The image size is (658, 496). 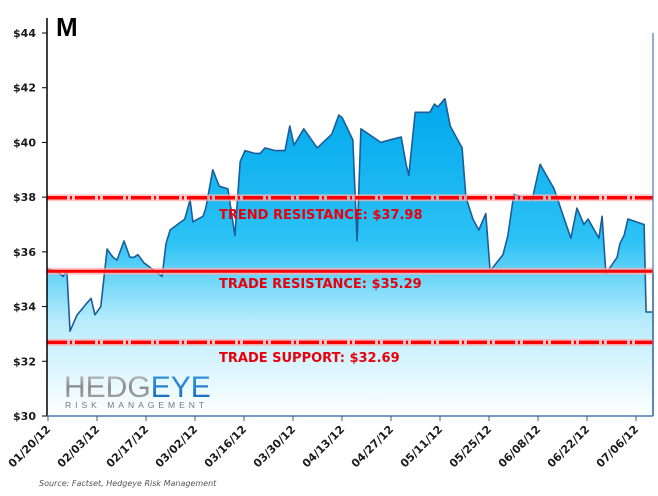 I want to click on logo-subtitle: RISK MANAGEMENT, so click(x=136, y=405).